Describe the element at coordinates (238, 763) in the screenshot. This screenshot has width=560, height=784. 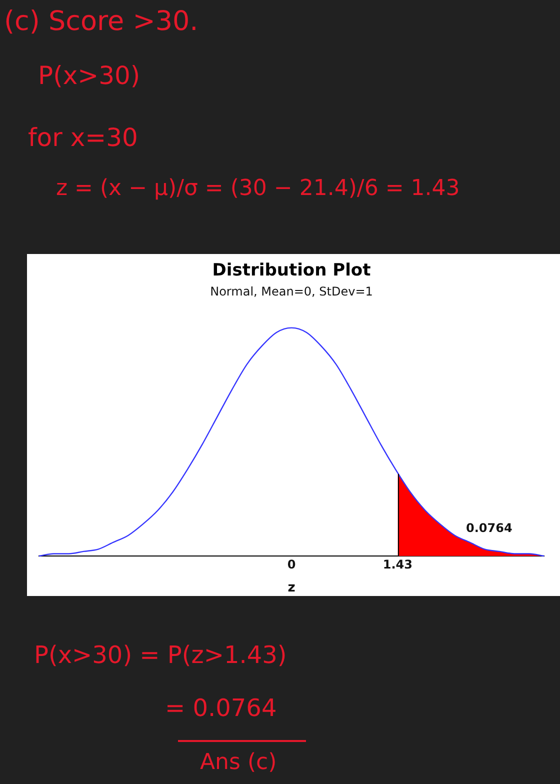
I see `text: Ans (c)` at that location.